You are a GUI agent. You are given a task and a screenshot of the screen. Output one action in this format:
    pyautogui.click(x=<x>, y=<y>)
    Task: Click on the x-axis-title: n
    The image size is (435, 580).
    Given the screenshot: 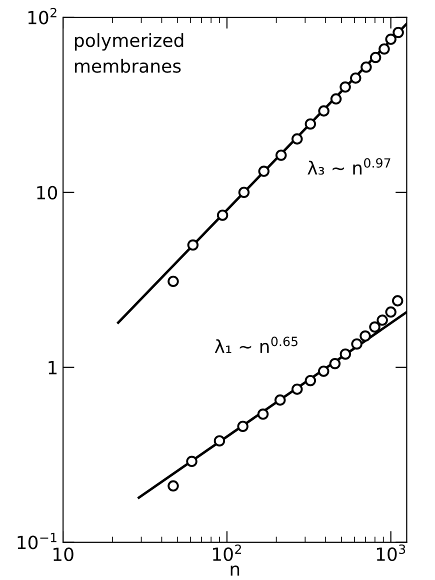 What is the action you would take?
    pyautogui.click(x=235, y=570)
    